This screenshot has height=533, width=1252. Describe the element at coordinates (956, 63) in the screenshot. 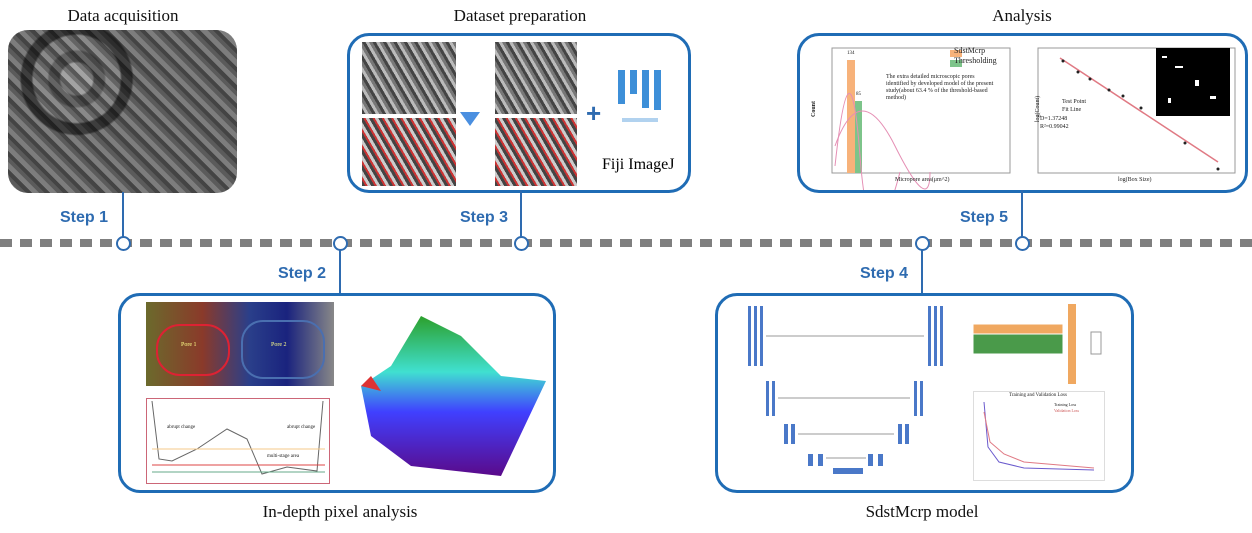

I see `legend-swatch-threshold` at that location.